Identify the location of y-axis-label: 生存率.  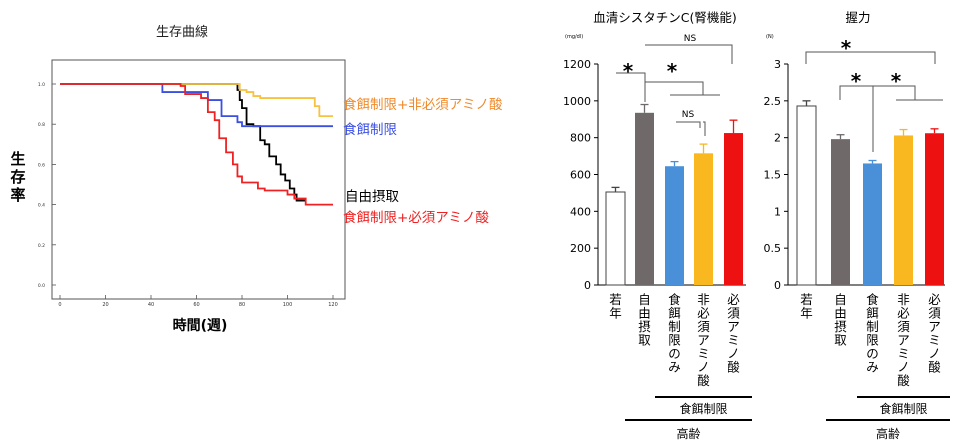
(17, 177).